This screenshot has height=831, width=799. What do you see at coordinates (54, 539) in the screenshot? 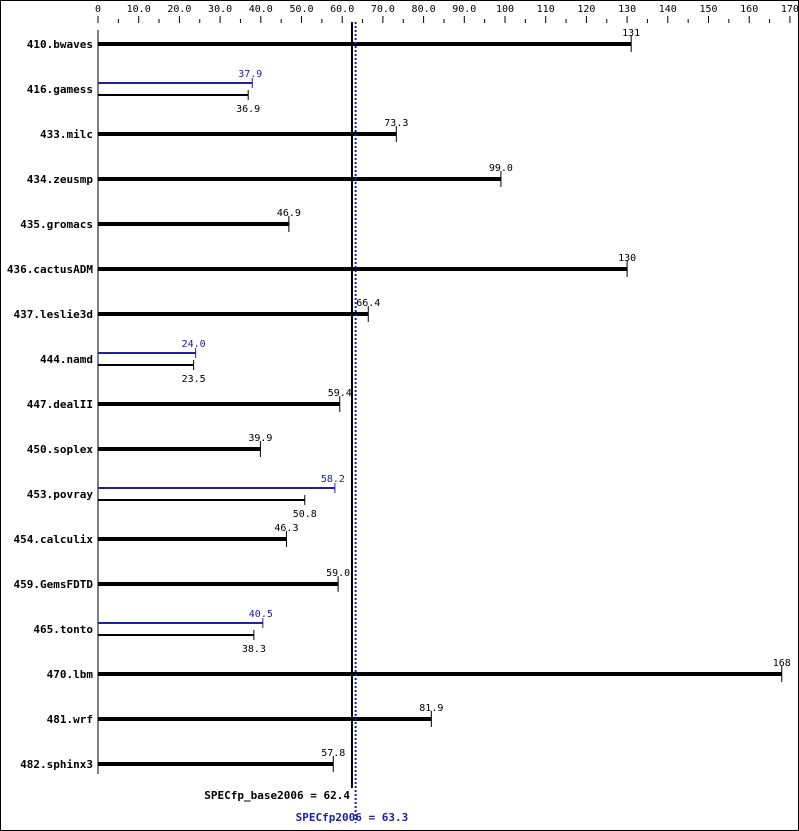
I see `category-label: 454.calculix` at bounding box center [54, 539].